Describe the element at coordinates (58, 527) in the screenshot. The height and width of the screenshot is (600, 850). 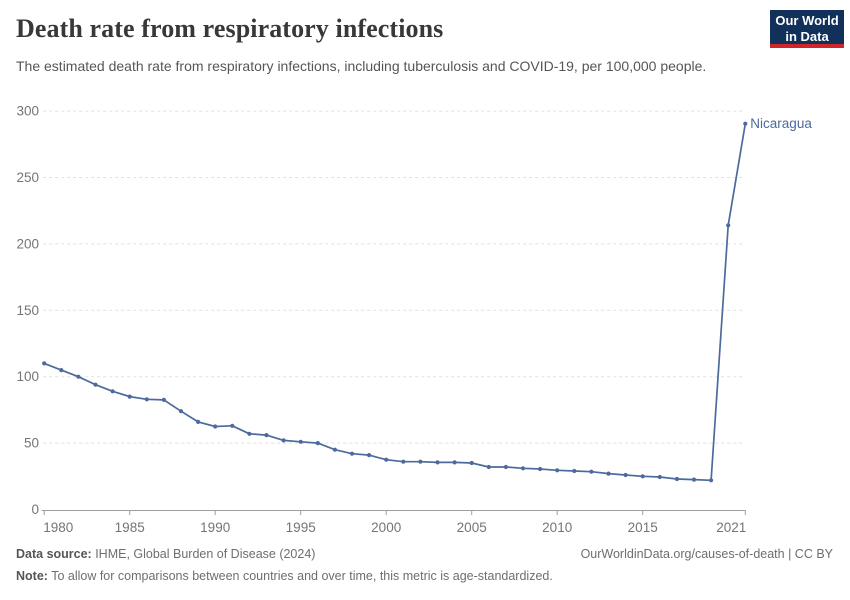
I see `x-tick-label: 1980` at that location.